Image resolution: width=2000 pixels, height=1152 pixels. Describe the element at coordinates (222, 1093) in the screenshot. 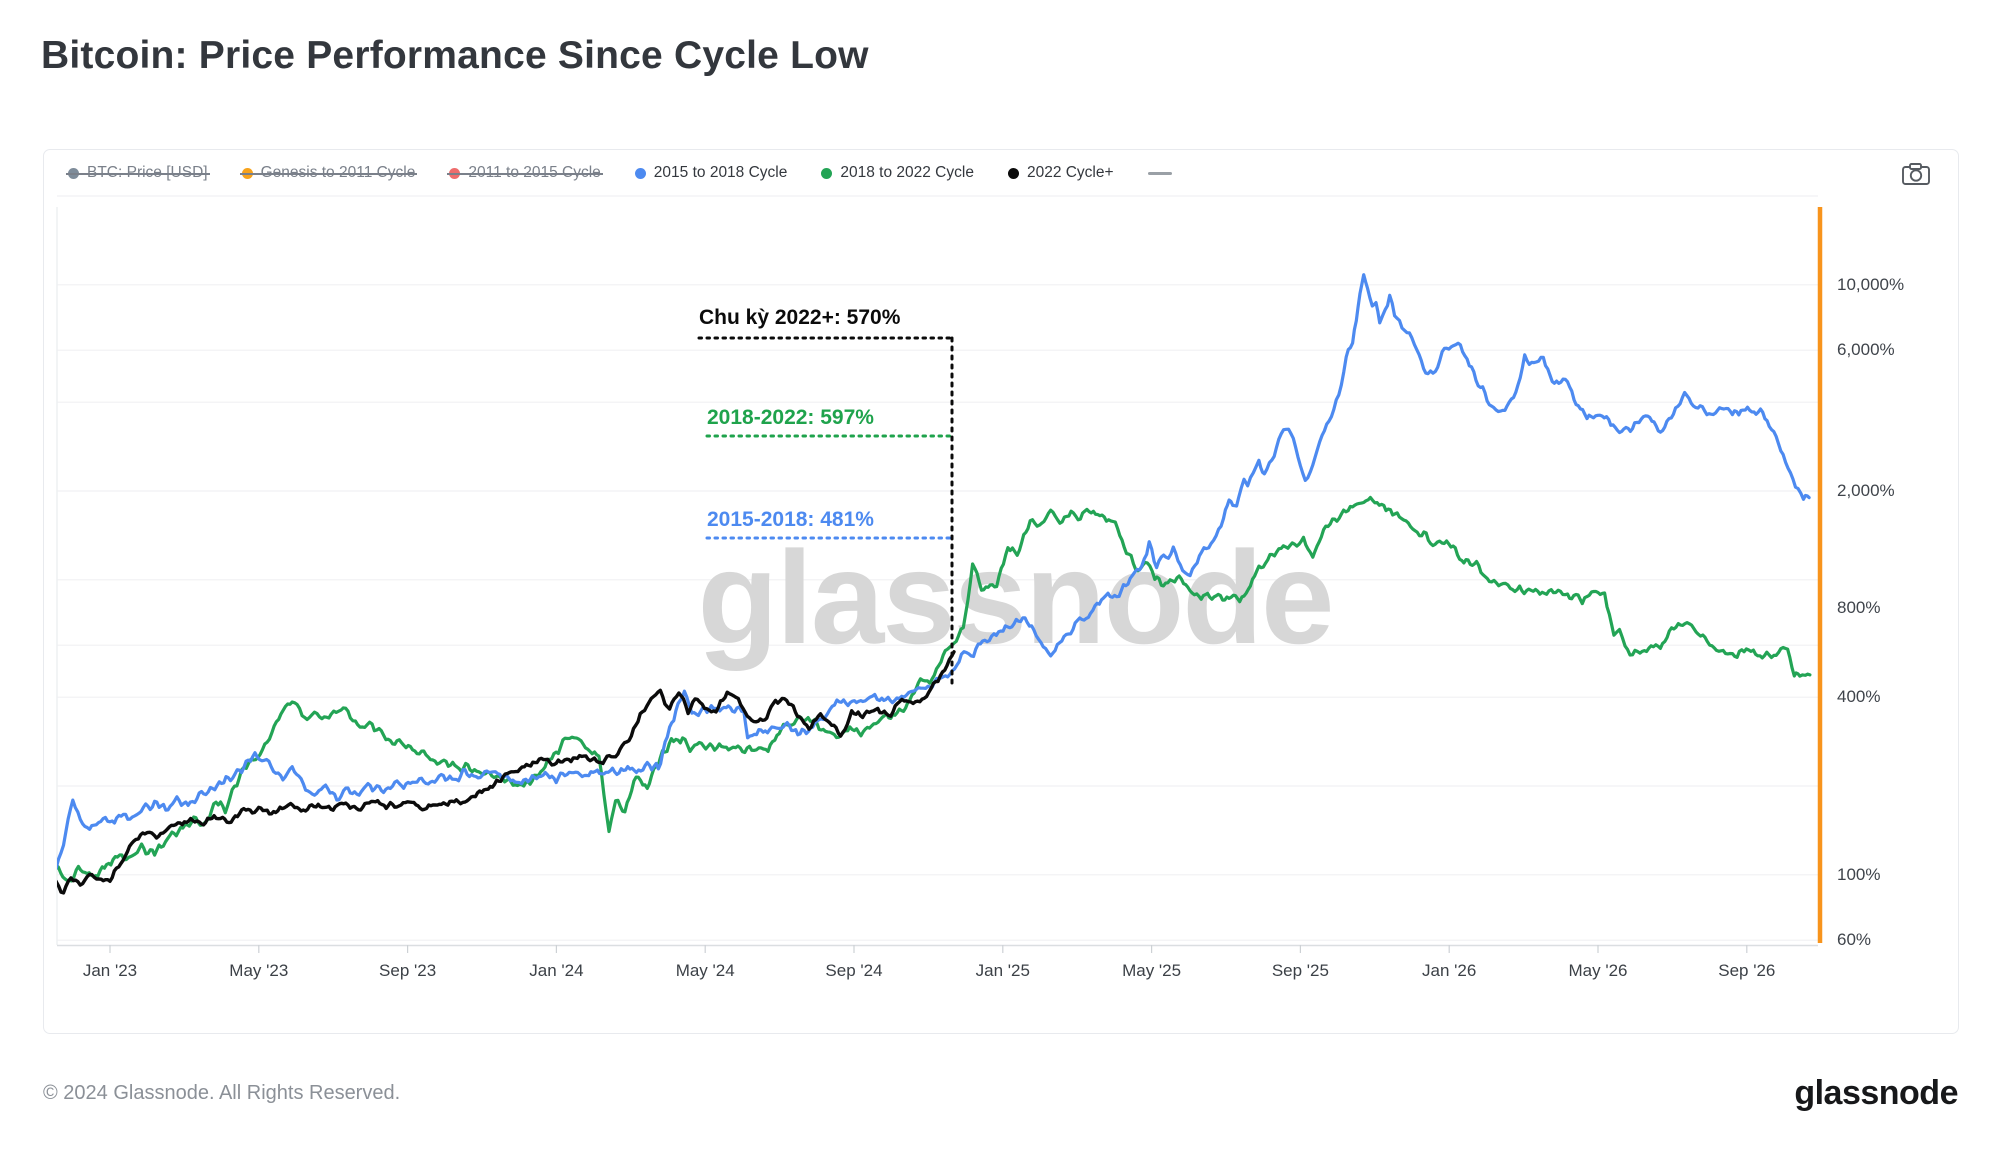

I see `footer-copyright: © 2024 Glassnode. All Rights Reserved.` at that location.